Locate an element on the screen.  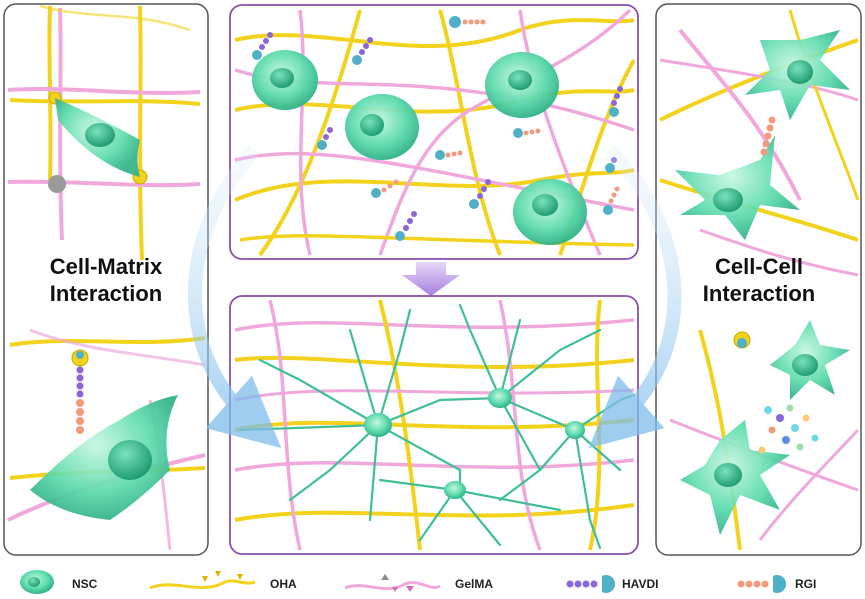
legend-oha-label: OHA is located at coordinates (283, 584).